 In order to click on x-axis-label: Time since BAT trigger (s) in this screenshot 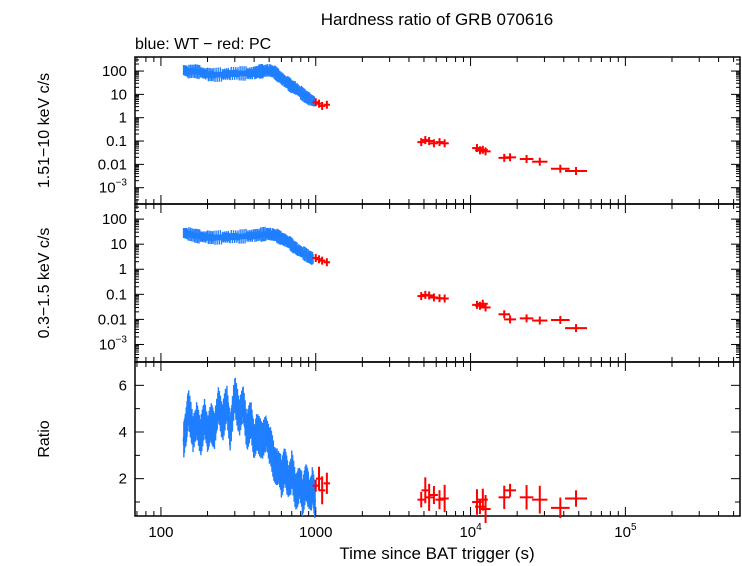, I will do `click(436, 553)`.